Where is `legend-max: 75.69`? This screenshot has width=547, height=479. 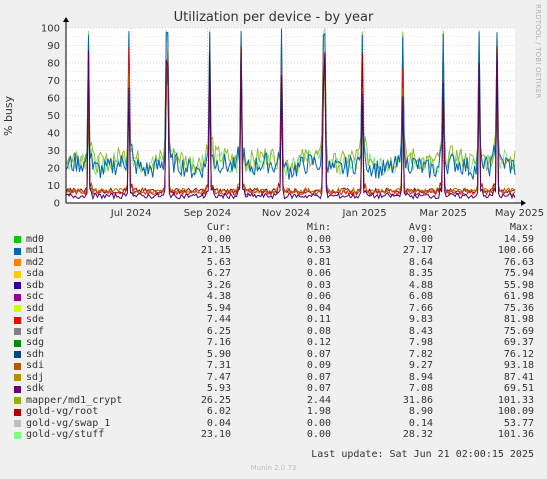
legend-max: 75.69 is located at coordinates (518, 331).